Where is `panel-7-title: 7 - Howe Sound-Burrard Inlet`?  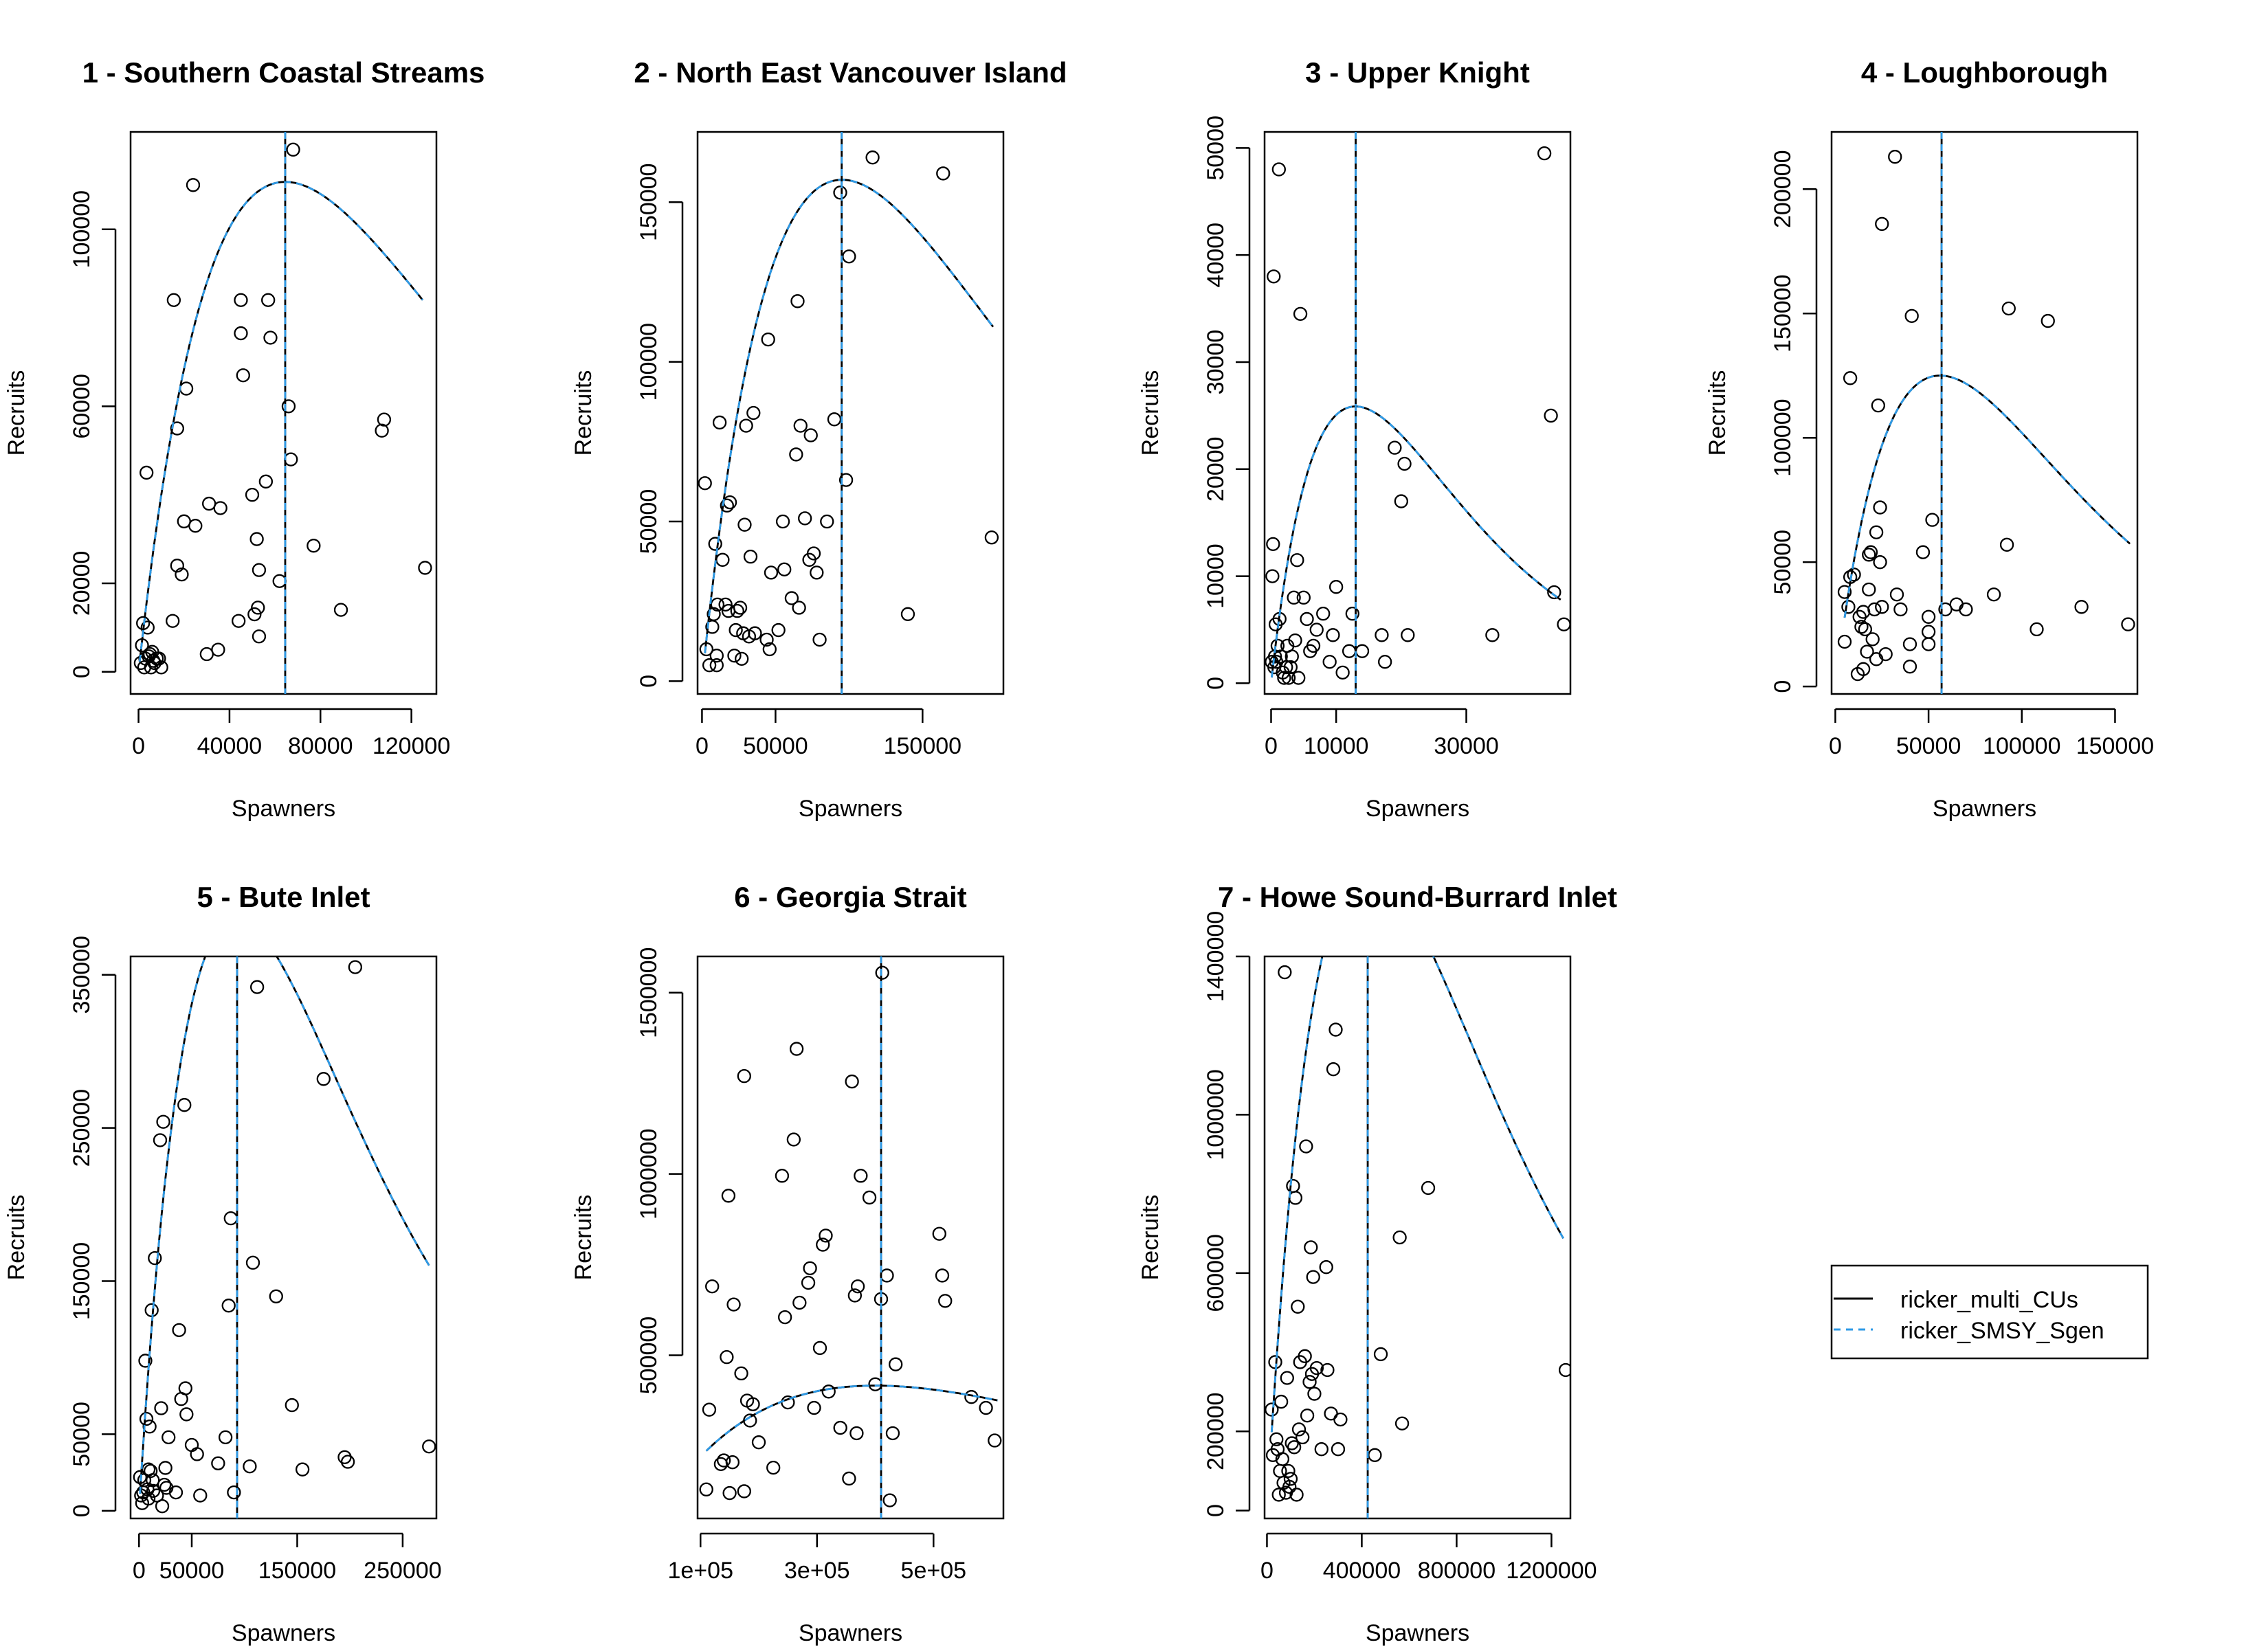
panel-7-title: 7 - Howe Sound-Burrard Inlet is located at coordinates (1417, 897).